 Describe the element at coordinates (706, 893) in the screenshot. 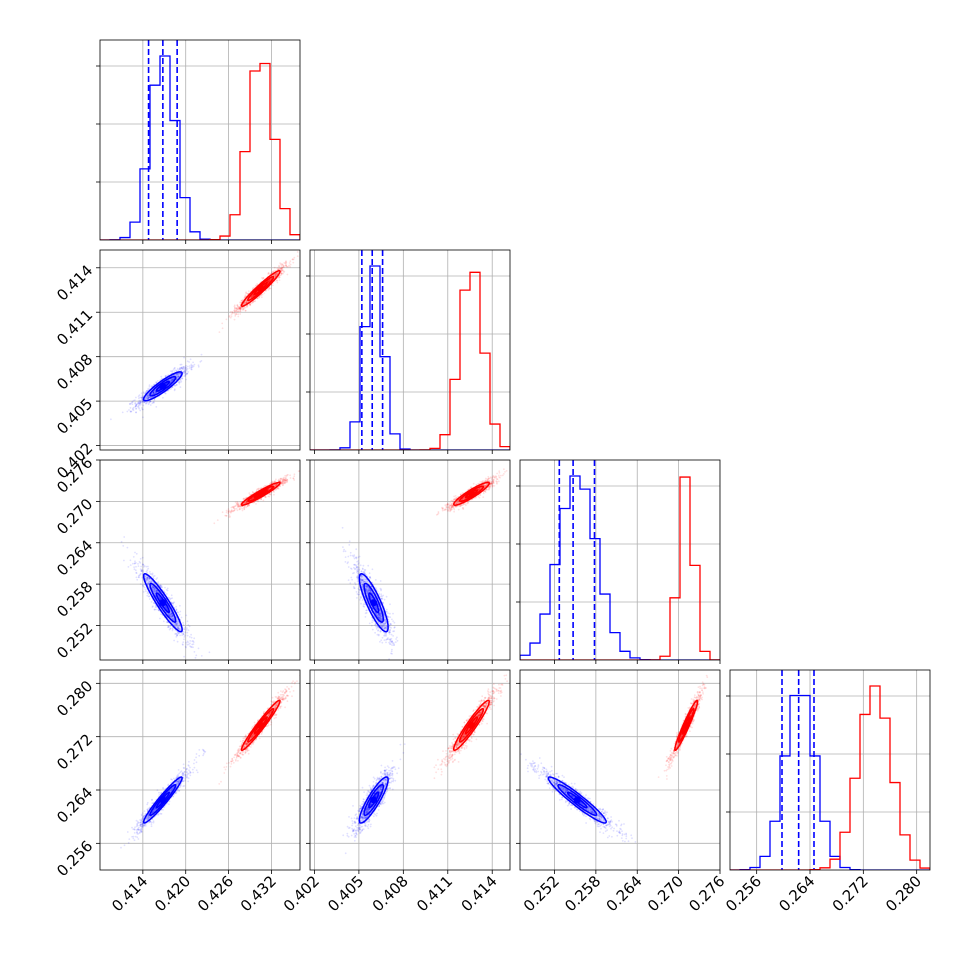

I see `x-tick-label: 0.276` at that location.